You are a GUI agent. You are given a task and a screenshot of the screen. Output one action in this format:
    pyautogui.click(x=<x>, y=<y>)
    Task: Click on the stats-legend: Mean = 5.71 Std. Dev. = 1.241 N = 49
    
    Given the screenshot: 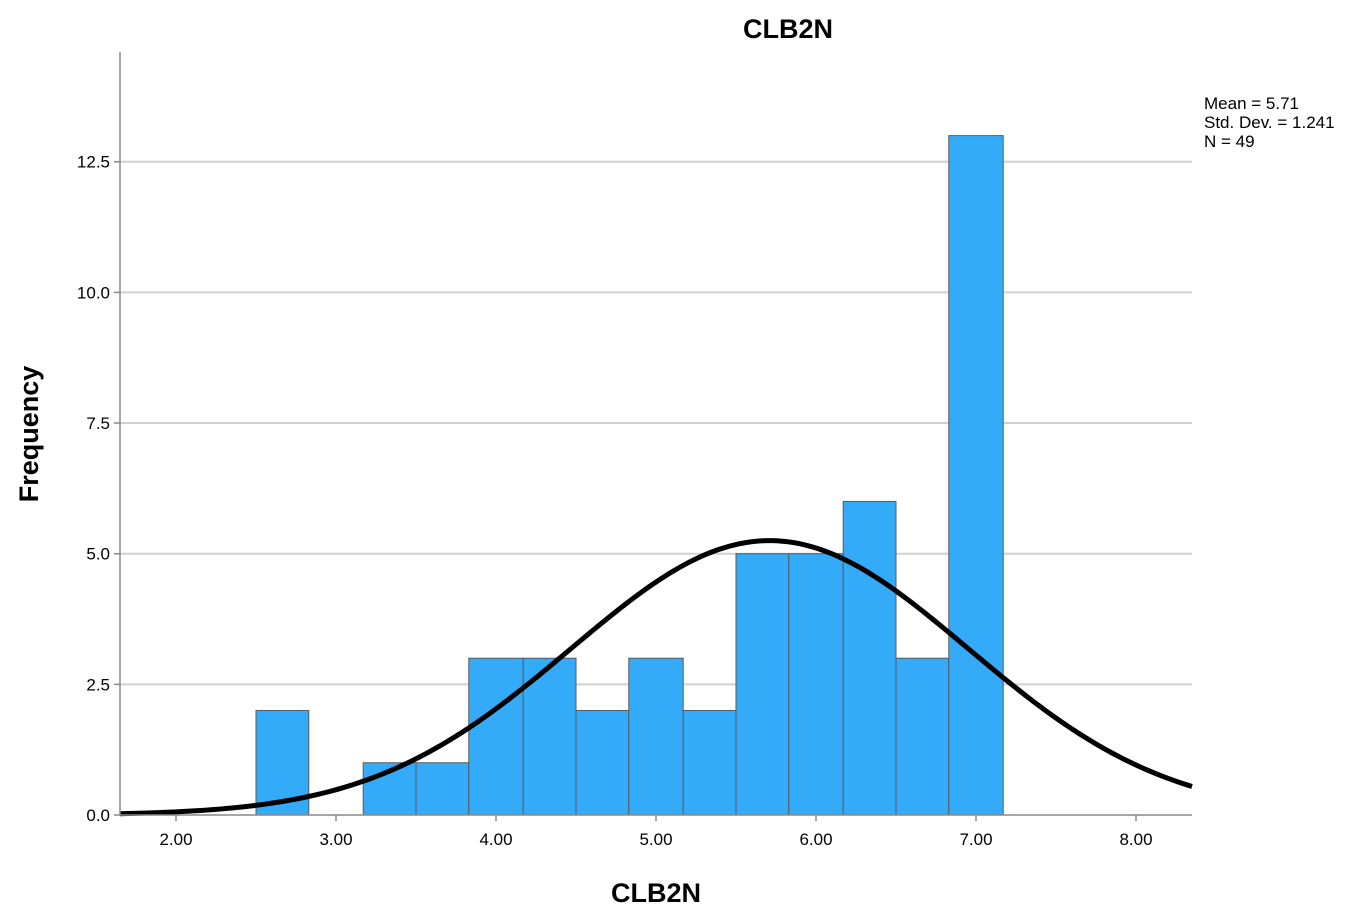 What is the action you would take?
    pyautogui.click(x=1269, y=122)
    